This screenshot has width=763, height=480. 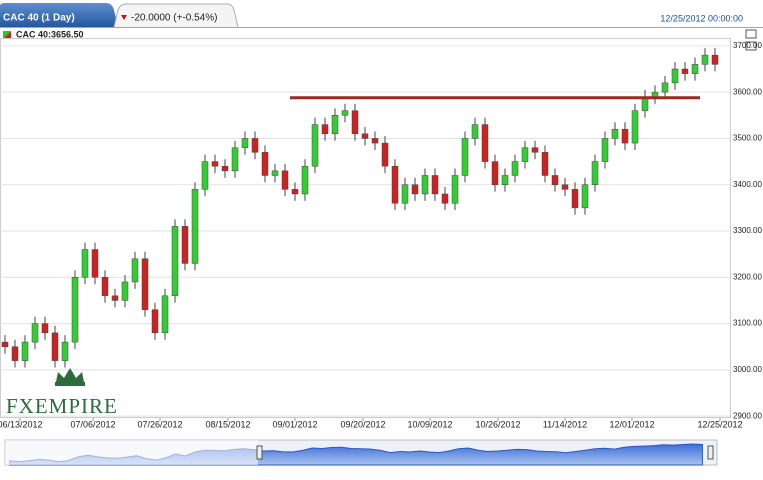 I want to click on legend-icon, so click(x=7, y=35).